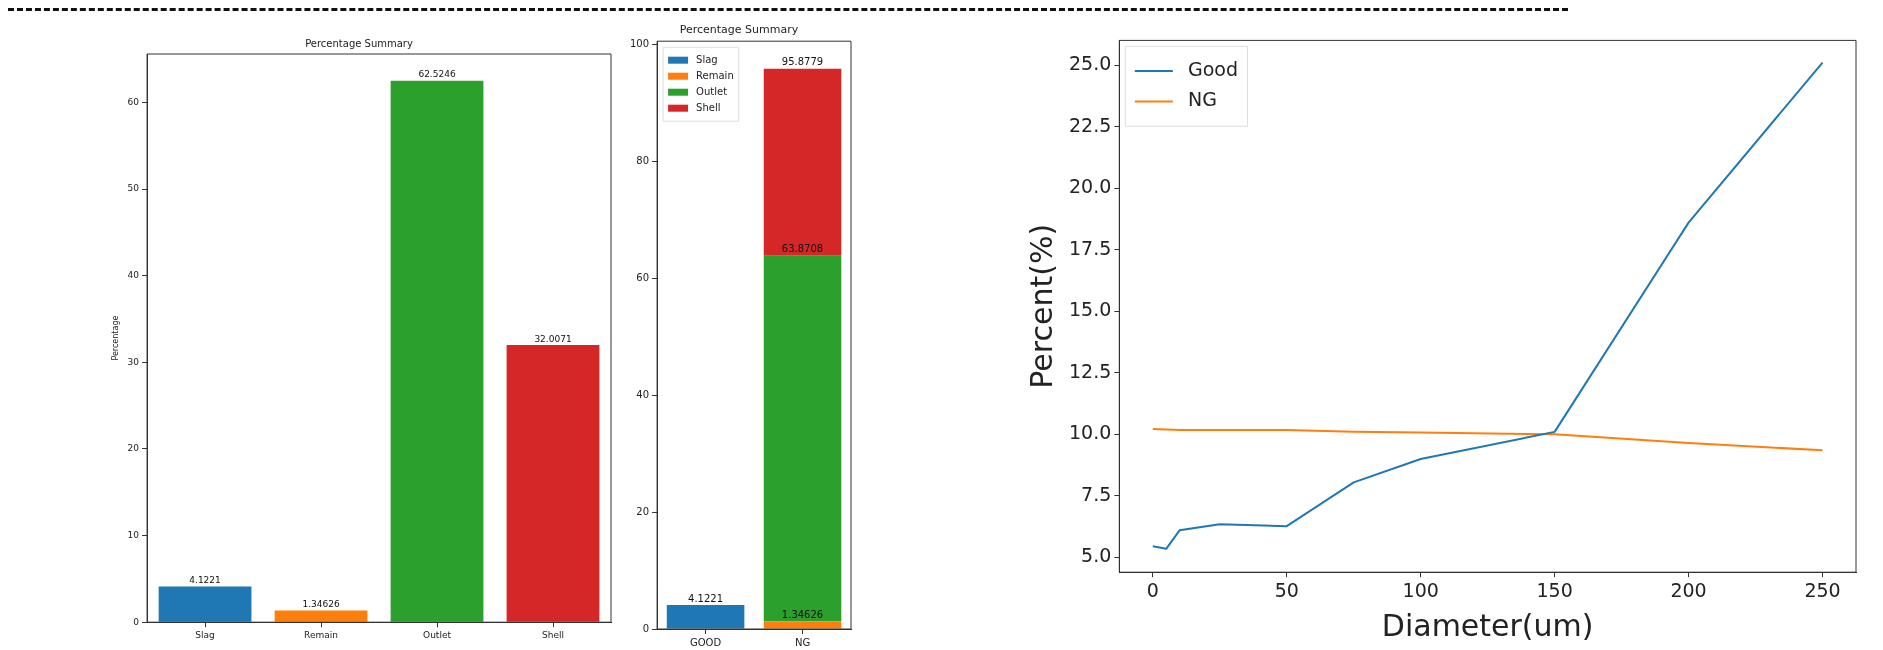 This screenshot has height=650, width=1883. What do you see at coordinates (1286, 589) in the screenshot?
I see `x-tick-label: 50` at bounding box center [1286, 589].